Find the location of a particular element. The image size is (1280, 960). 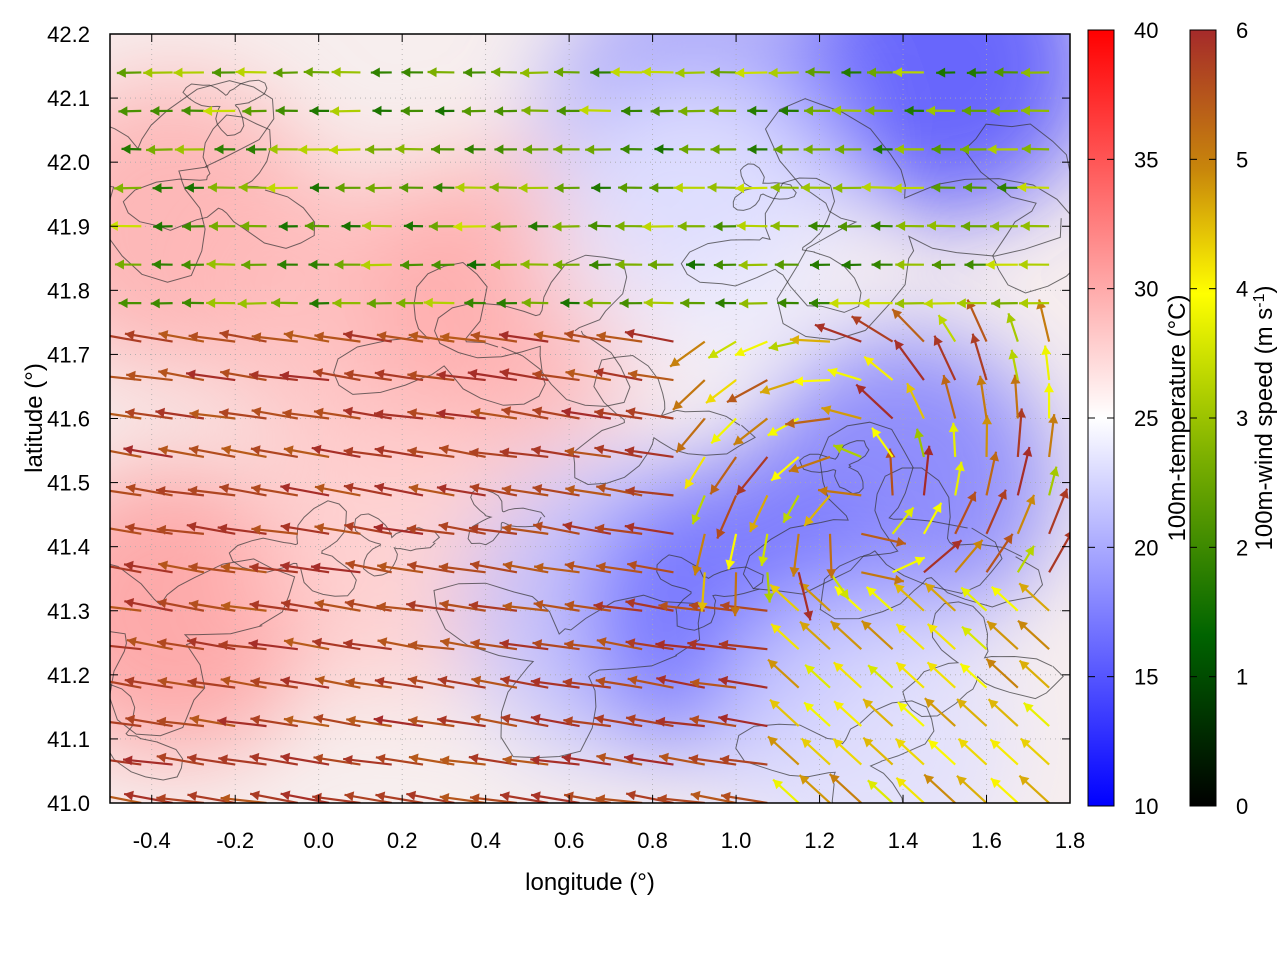

contour-line is located at coordinates (567, 670).